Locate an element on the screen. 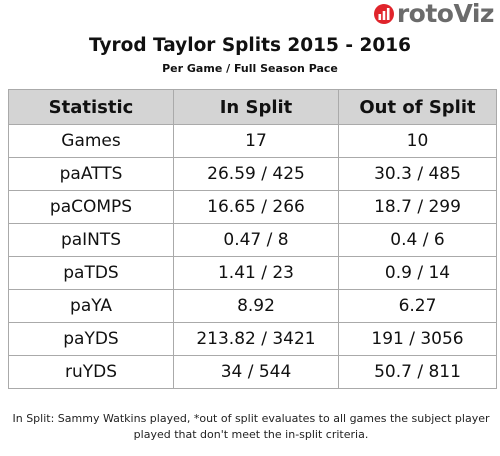 This screenshot has height=456, width=500. header-row: Statistic In Split Out of Split is located at coordinates (252, 107).